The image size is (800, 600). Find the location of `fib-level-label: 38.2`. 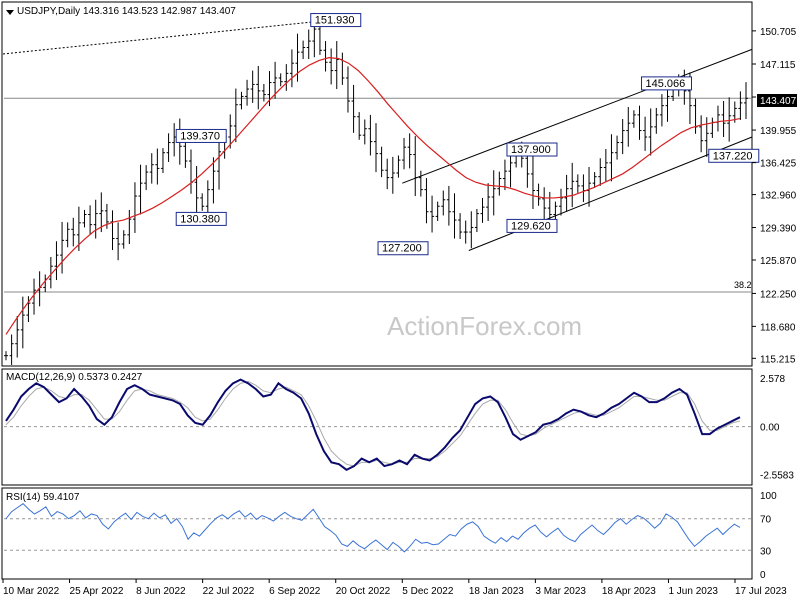

fib-level-label: 38.2 is located at coordinates (743, 285).